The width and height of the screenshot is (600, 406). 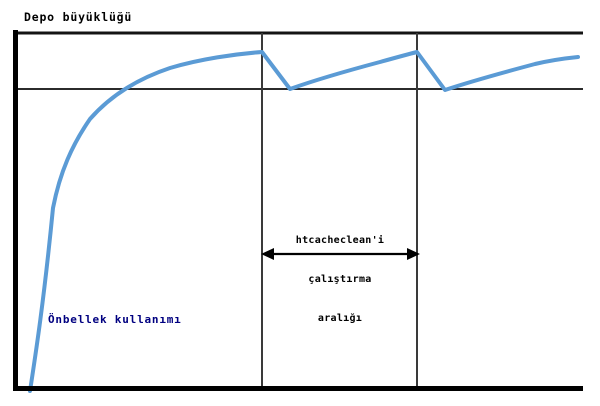 I want to click on y-axis, so click(x=15, y=210).